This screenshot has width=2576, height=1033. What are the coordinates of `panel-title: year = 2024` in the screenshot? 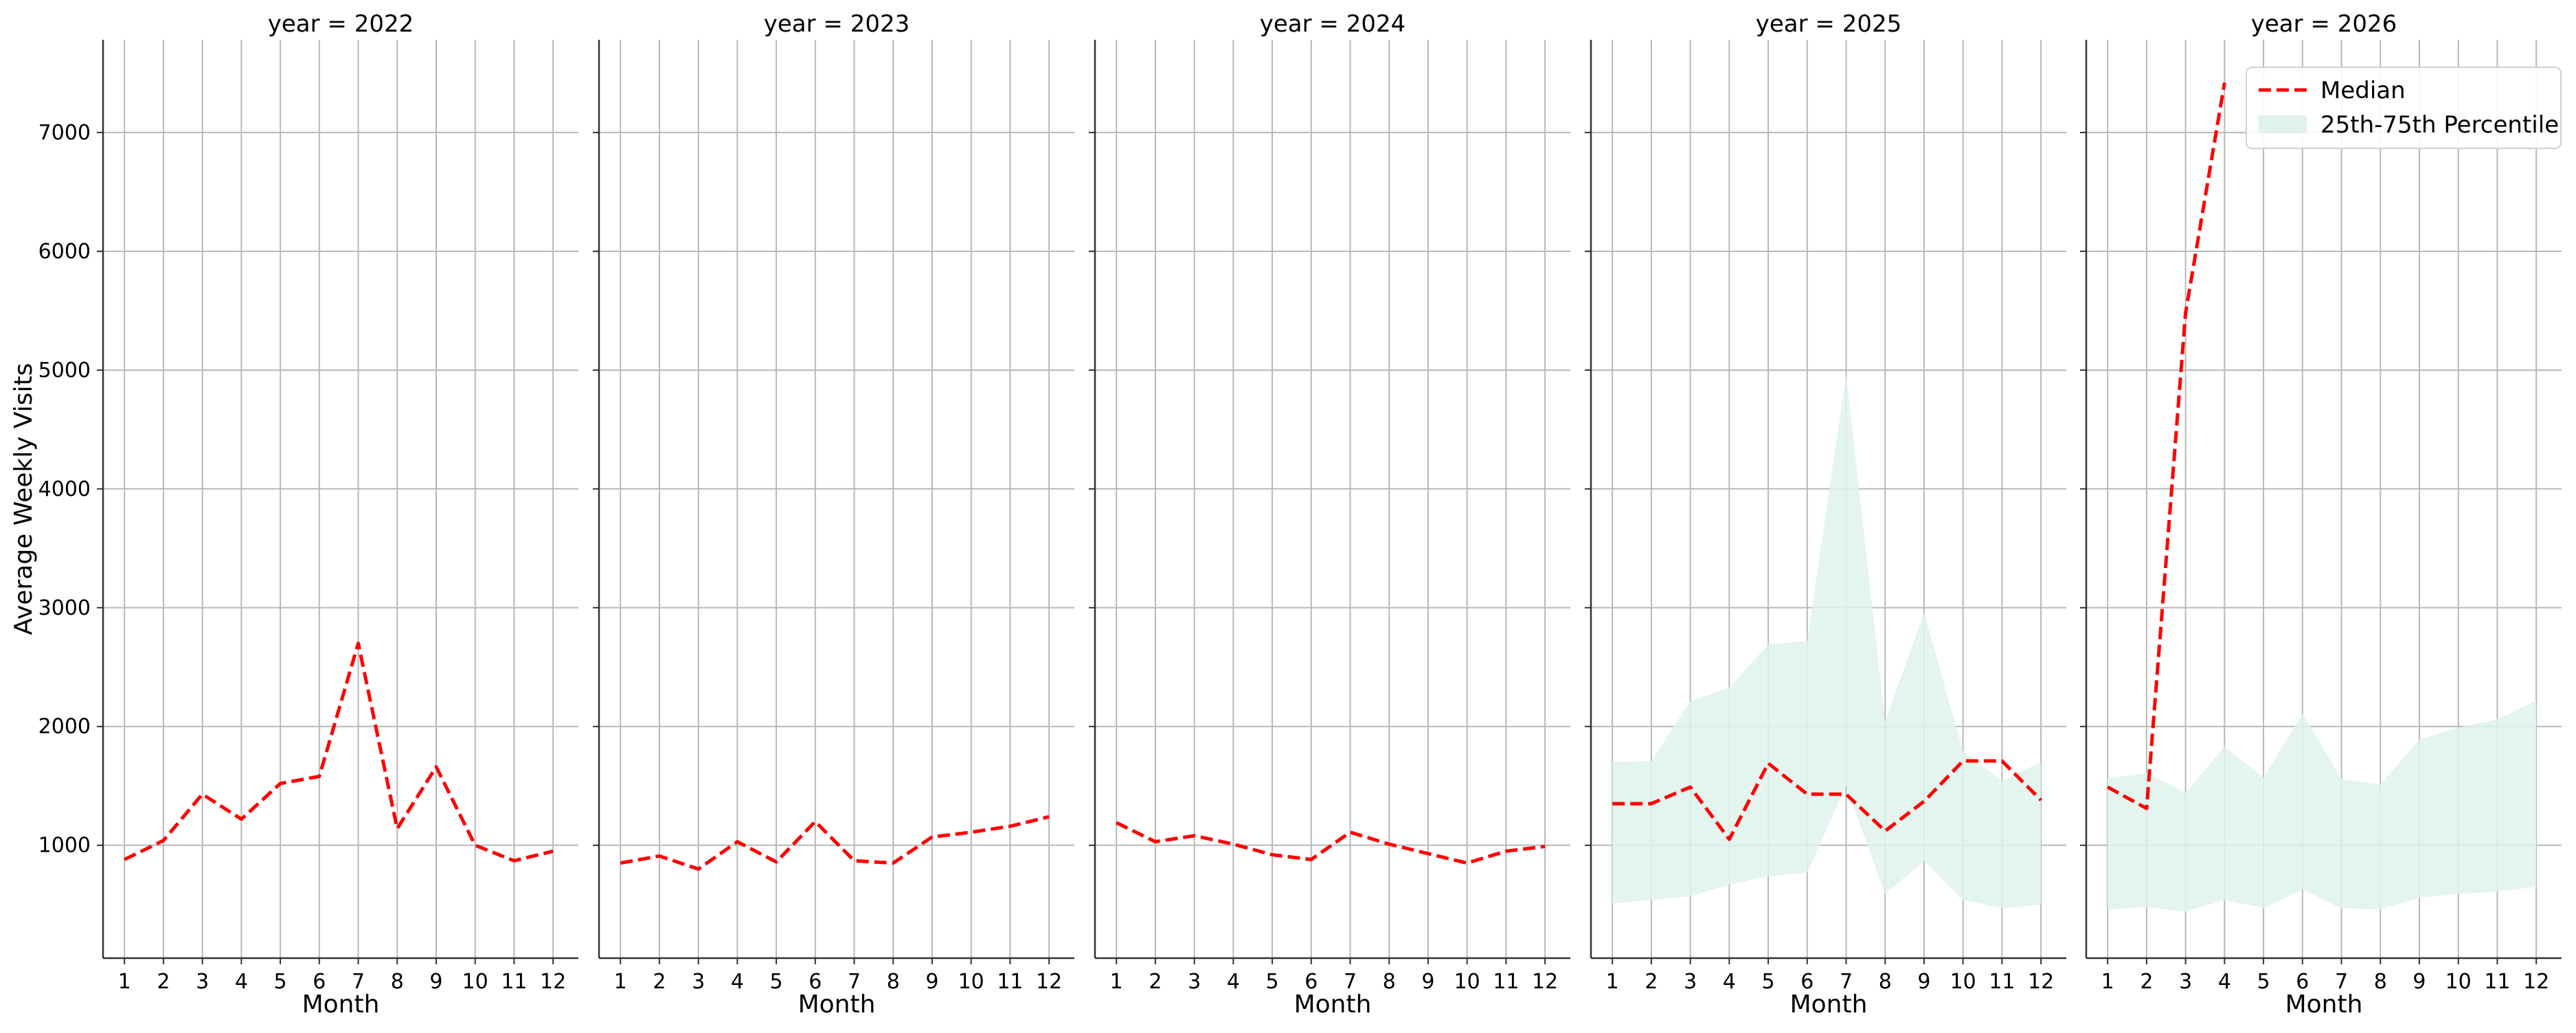 It's located at (1332, 24).